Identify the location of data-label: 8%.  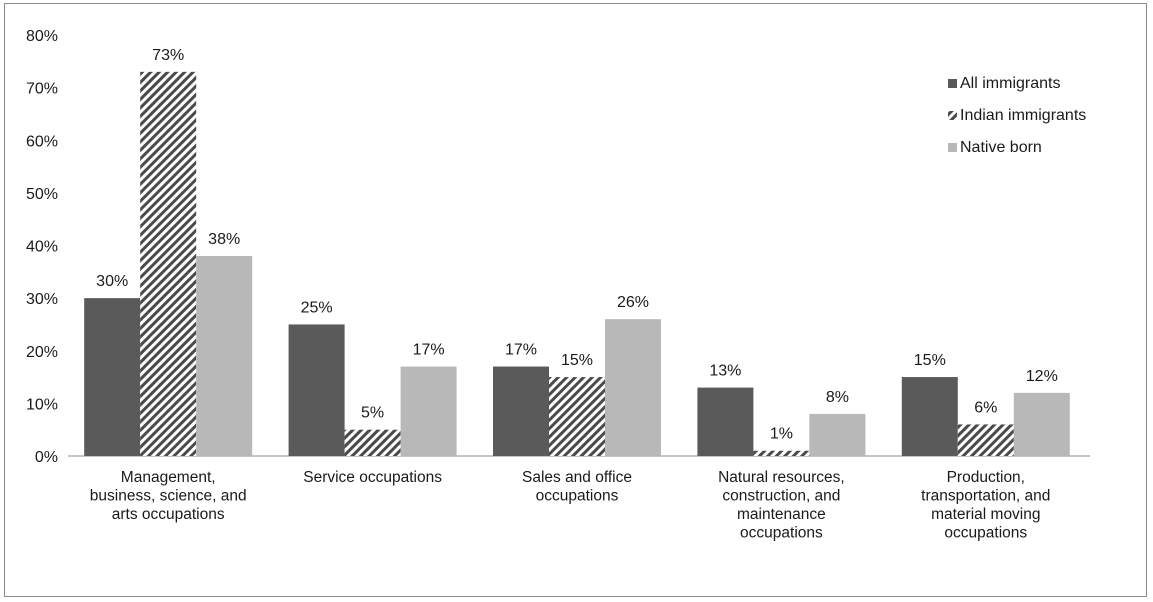
(837, 397).